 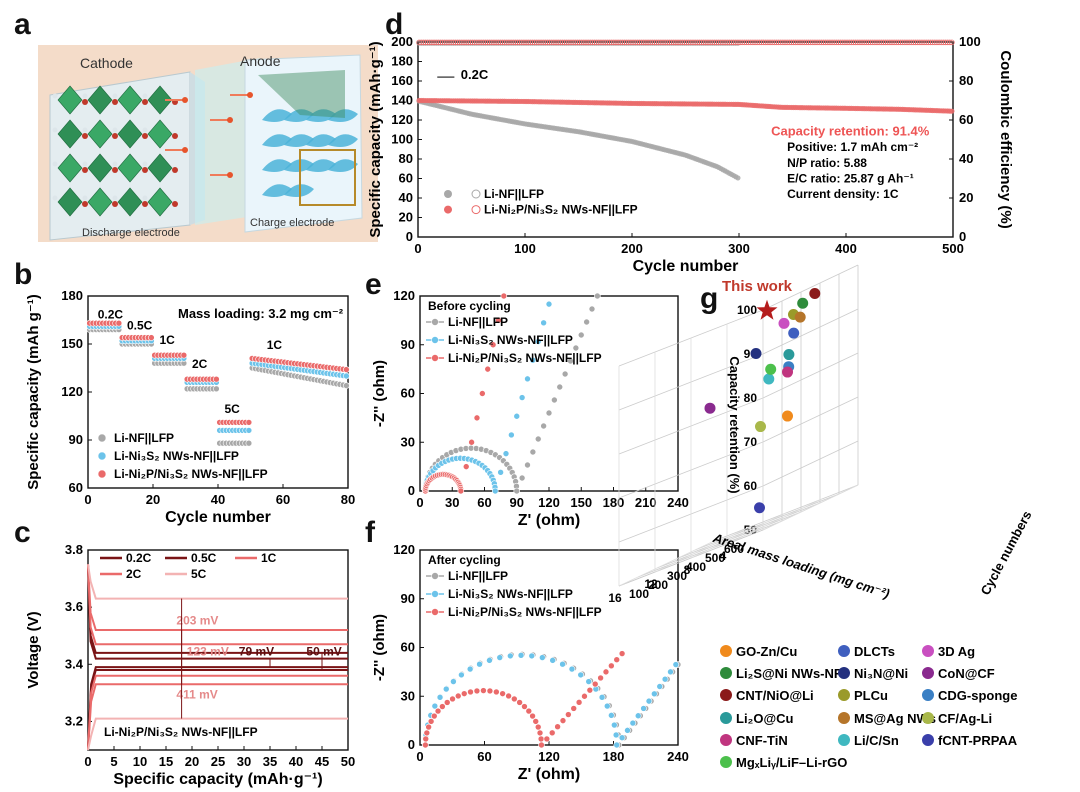 What do you see at coordinates (846, 248) in the screenshot?
I see `x-tick-label: 400` at bounding box center [846, 248].